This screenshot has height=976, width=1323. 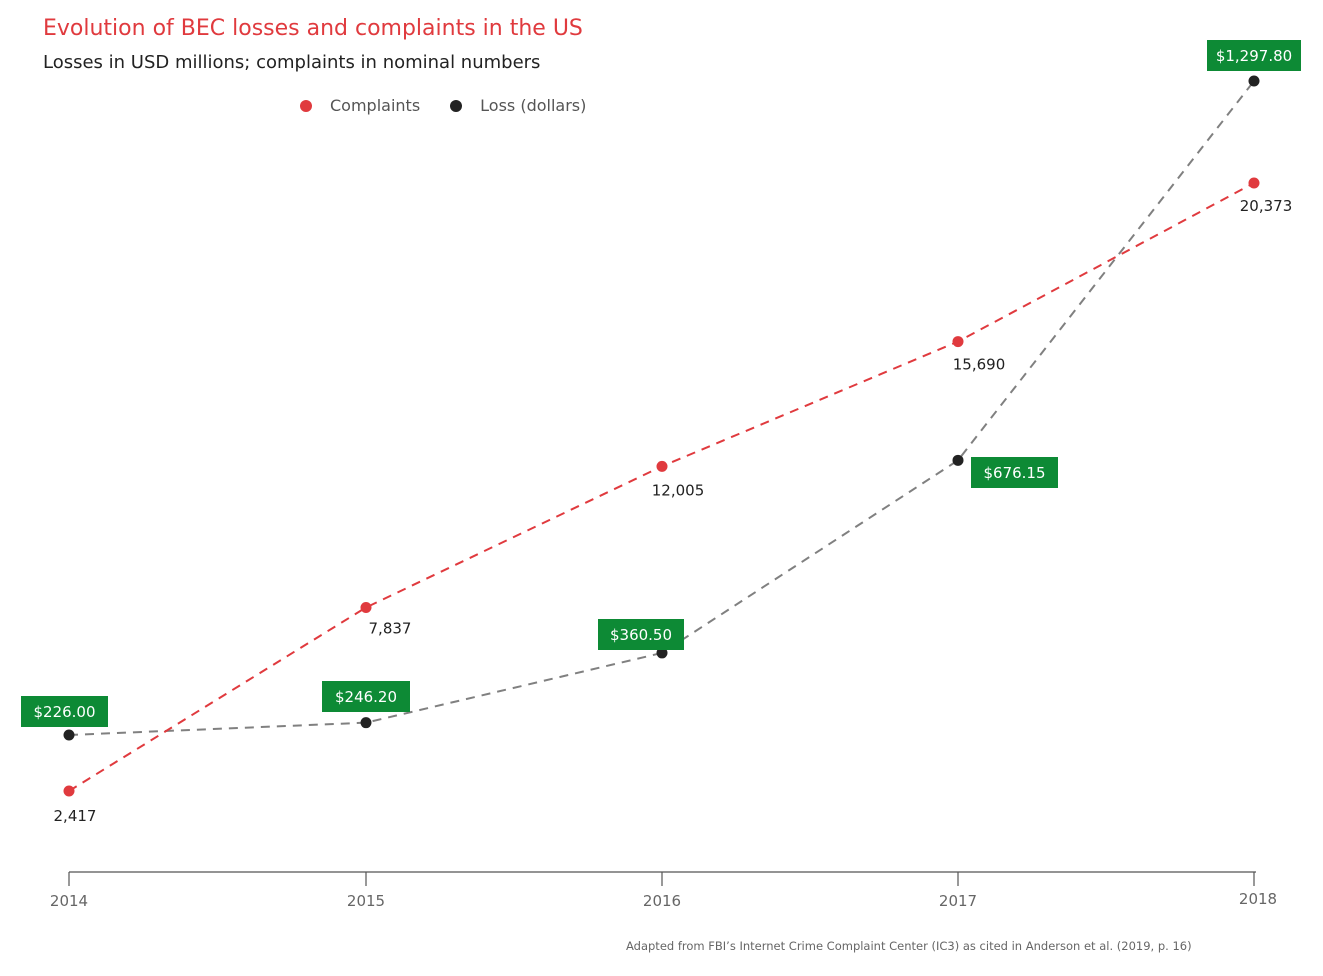 What do you see at coordinates (1266, 206) in the screenshot?
I see `complaints-data-label: 20,373` at bounding box center [1266, 206].